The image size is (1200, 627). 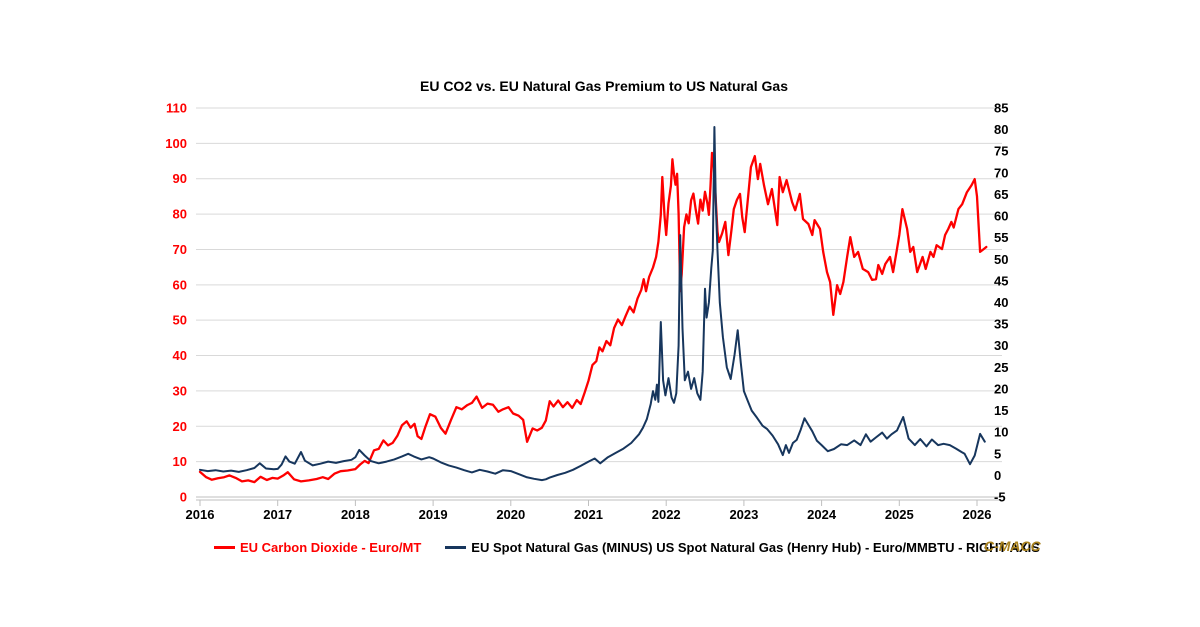 What do you see at coordinates (1001, 108) in the screenshot?
I see `right-axis-tick-label: 85` at bounding box center [1001, 108].